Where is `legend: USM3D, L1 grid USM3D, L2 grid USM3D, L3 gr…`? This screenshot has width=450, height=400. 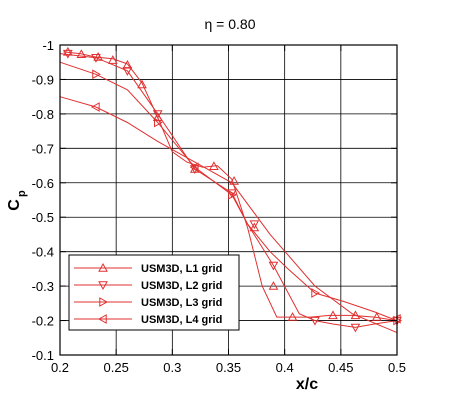
legend: USM3D, L1 grid USM3D, L2 grid USM3D, L3 gr… is located at coordinates (154, 292).